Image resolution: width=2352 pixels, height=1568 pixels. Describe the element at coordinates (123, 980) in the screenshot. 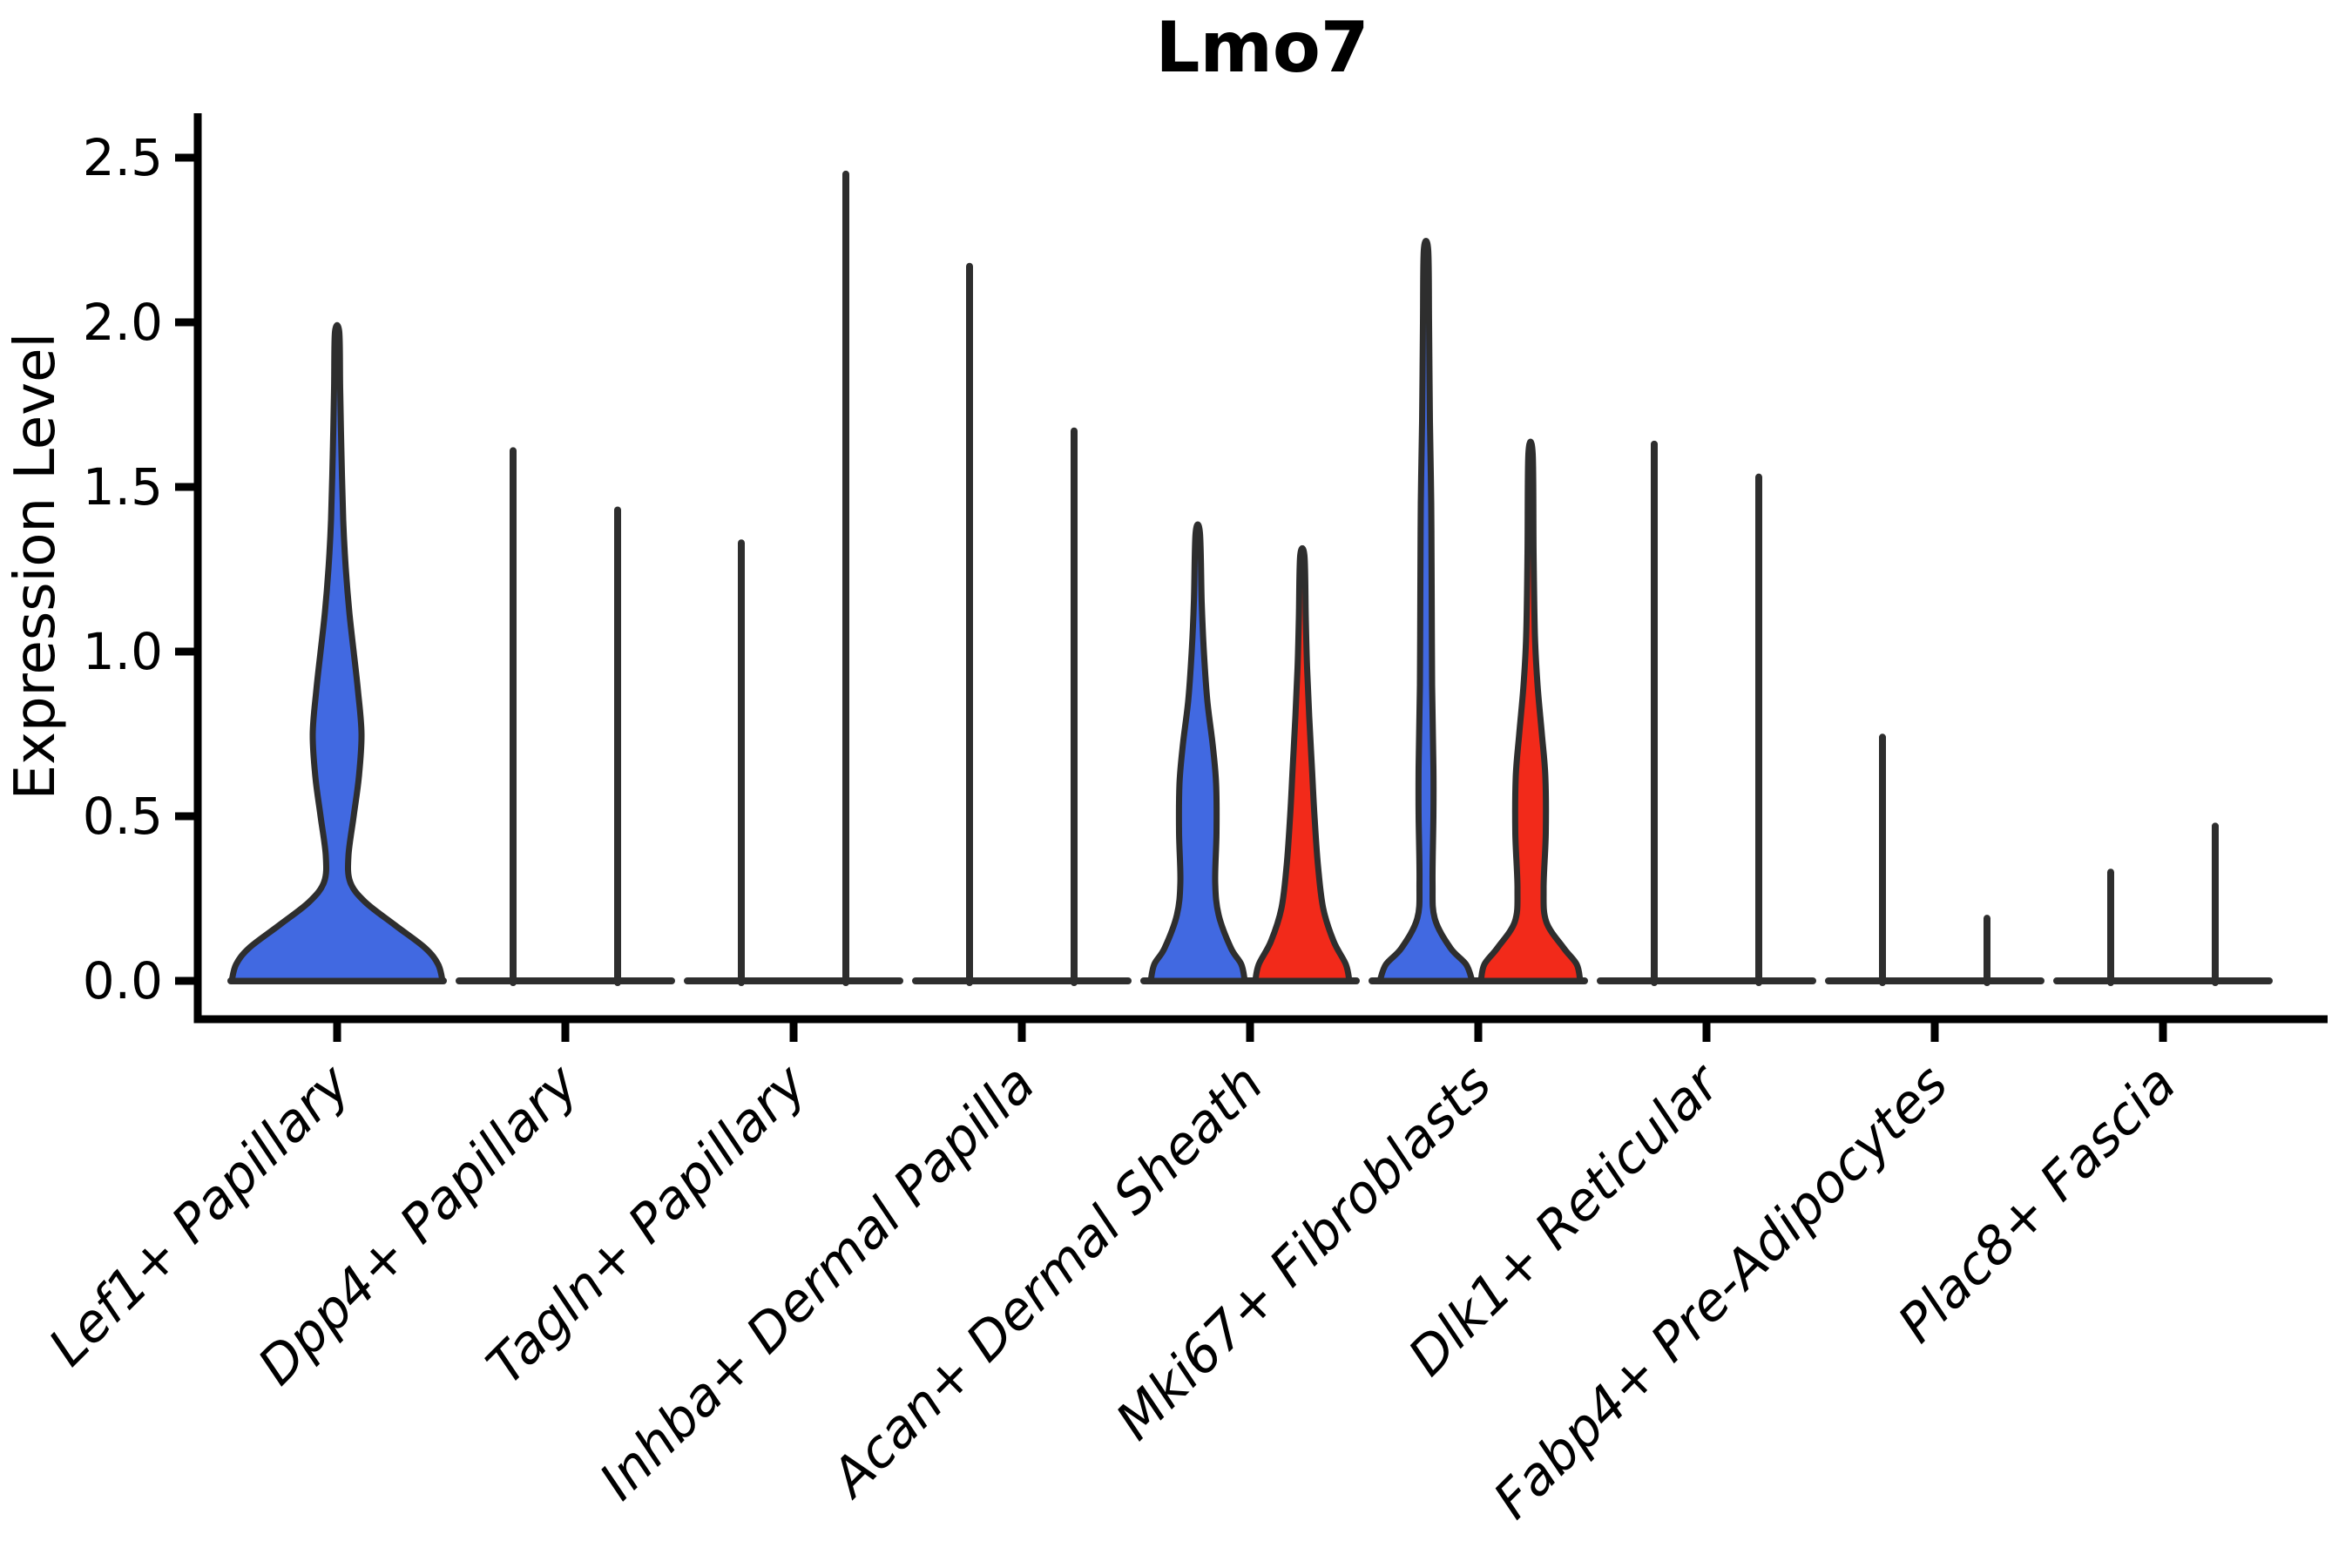

I see `y-tick-label-0.0: 0.0` at that location.